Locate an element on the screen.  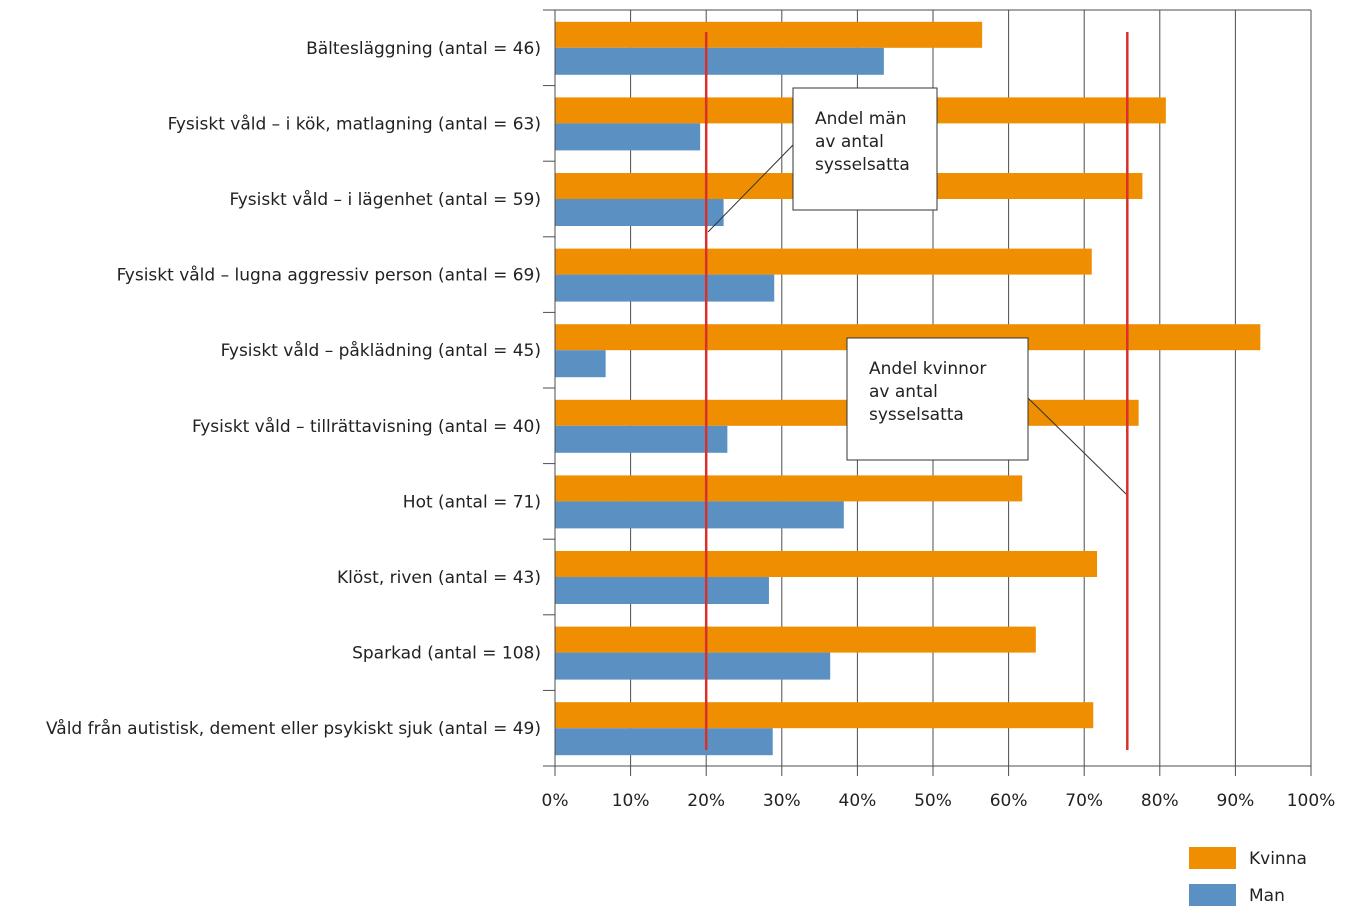
legend-man-swatch is located at coordinates (1212, 895).